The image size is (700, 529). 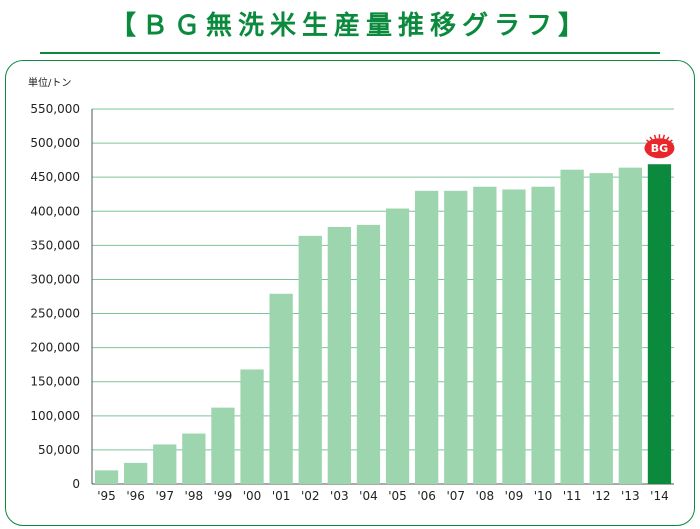 I want to click on y-tick-label: 400,000, so click(x=55, y=211).